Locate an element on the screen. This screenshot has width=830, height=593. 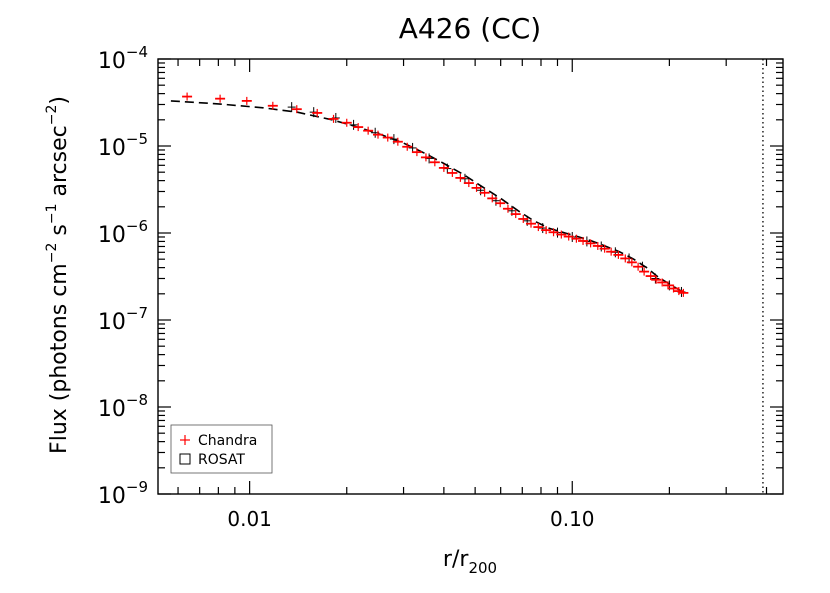
y-tick-label: 10⁻⁹ is located at coordinates (123, 493).